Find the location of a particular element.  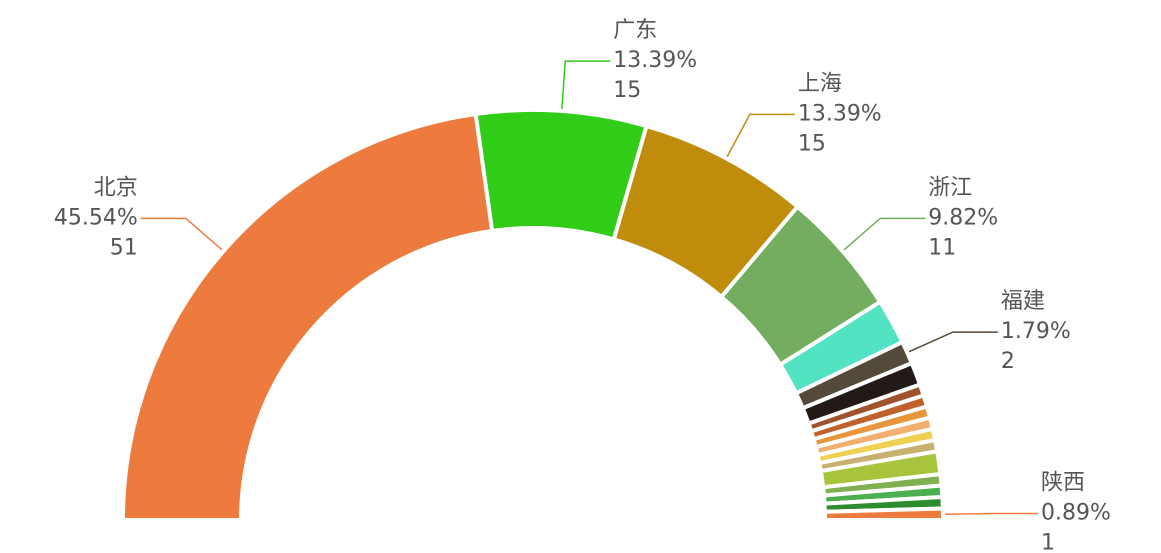

slice-name: 浙江 is located at coordinates (950, 187).